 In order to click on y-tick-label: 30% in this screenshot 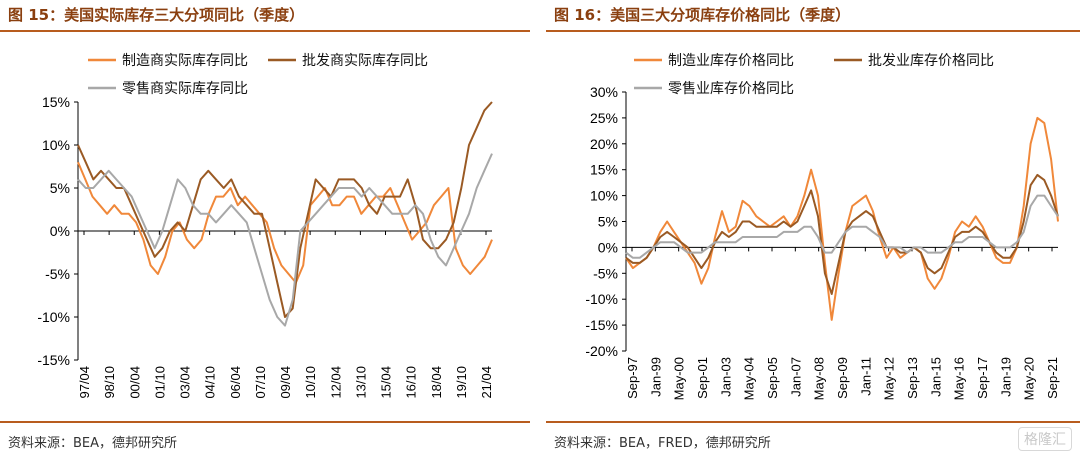, I will do `click(604, 92)`.